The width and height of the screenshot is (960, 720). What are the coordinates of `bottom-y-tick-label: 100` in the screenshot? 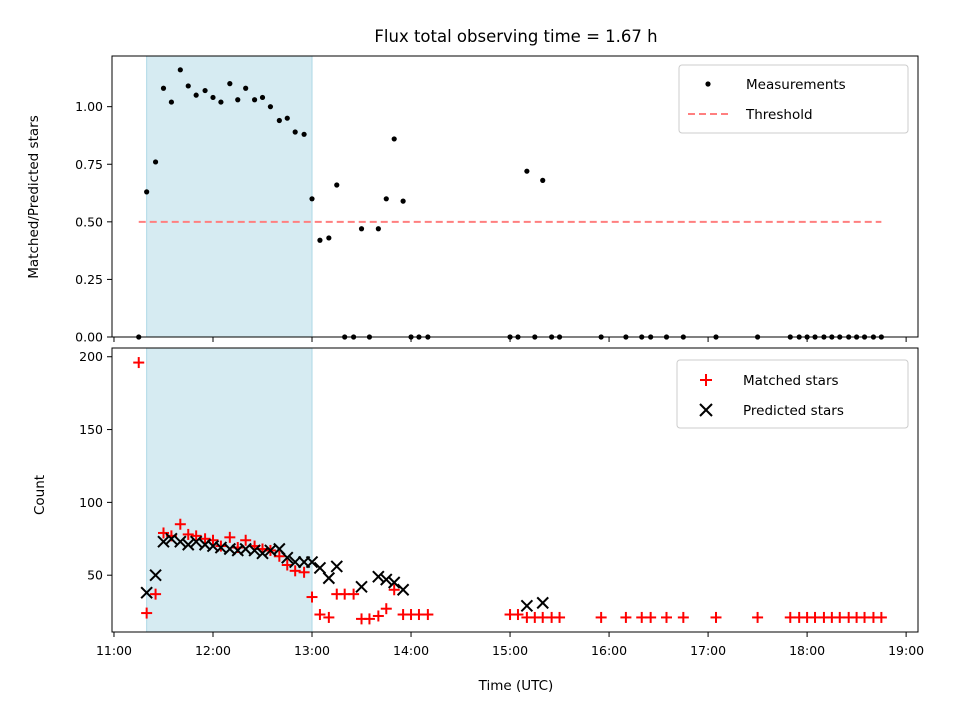 It's located at (91, 502).